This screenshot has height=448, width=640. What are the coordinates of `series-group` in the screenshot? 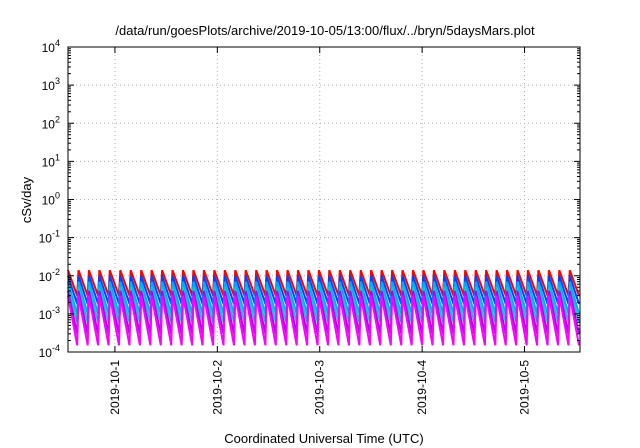 It's located at (323, 307).